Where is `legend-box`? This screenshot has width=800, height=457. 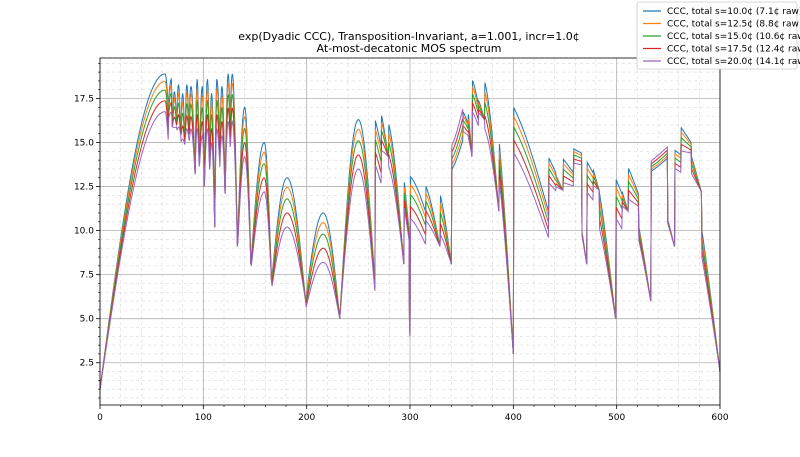 legend-box is located at coordinates (717, 35).